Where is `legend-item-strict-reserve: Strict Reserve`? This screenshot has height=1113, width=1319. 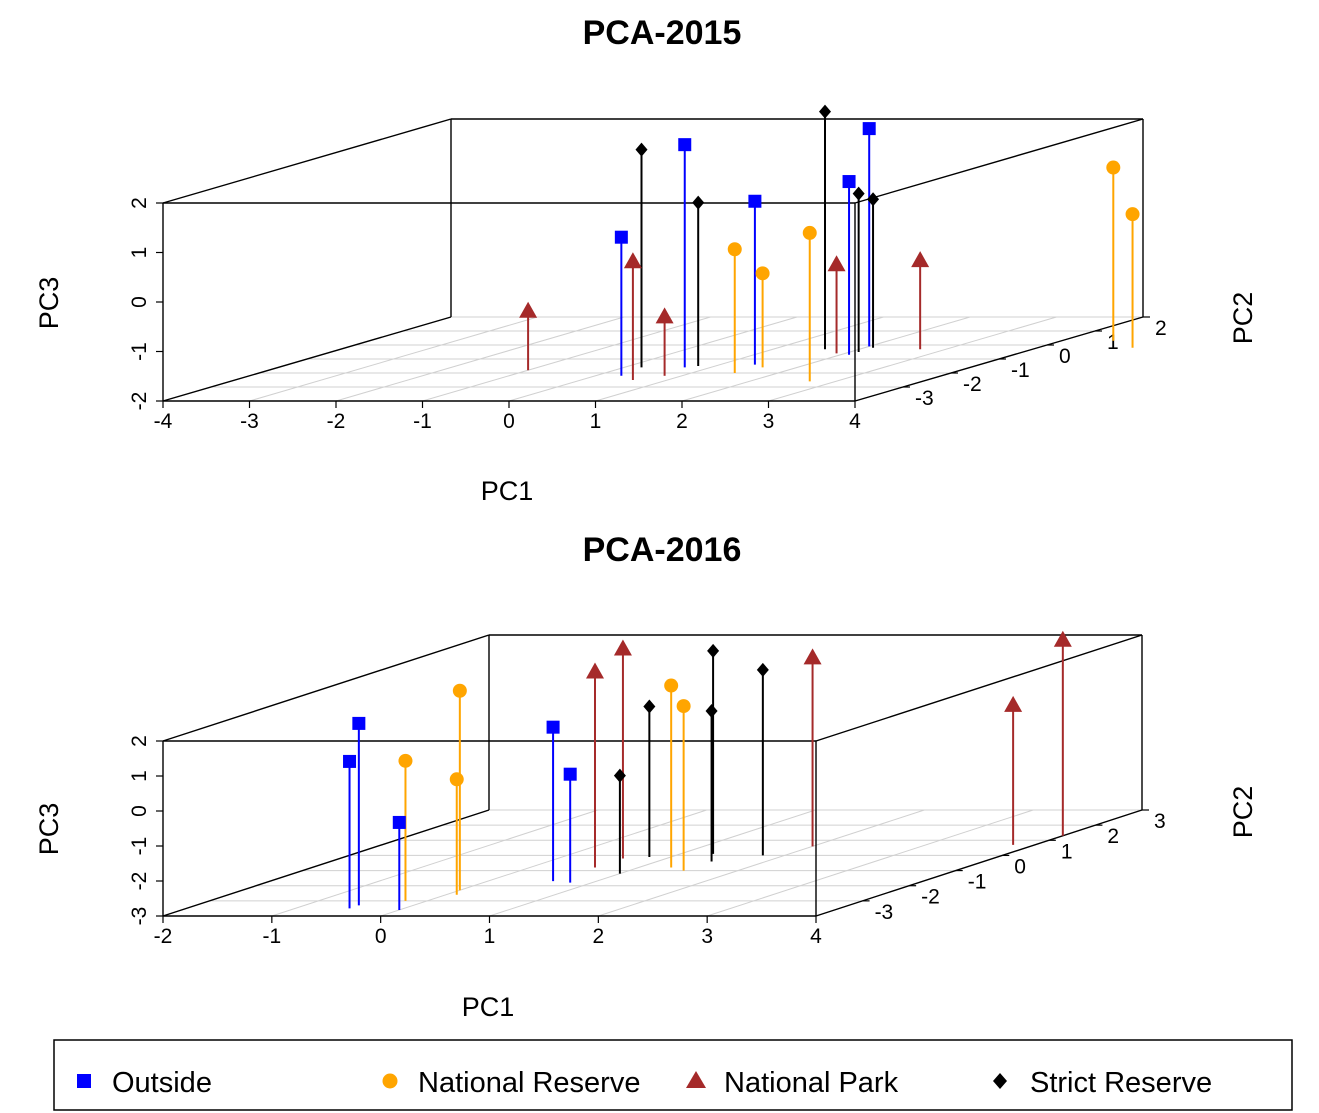 legend-item-strict-reserve: Strict Reserve is located at coordinates (1102, 1083).